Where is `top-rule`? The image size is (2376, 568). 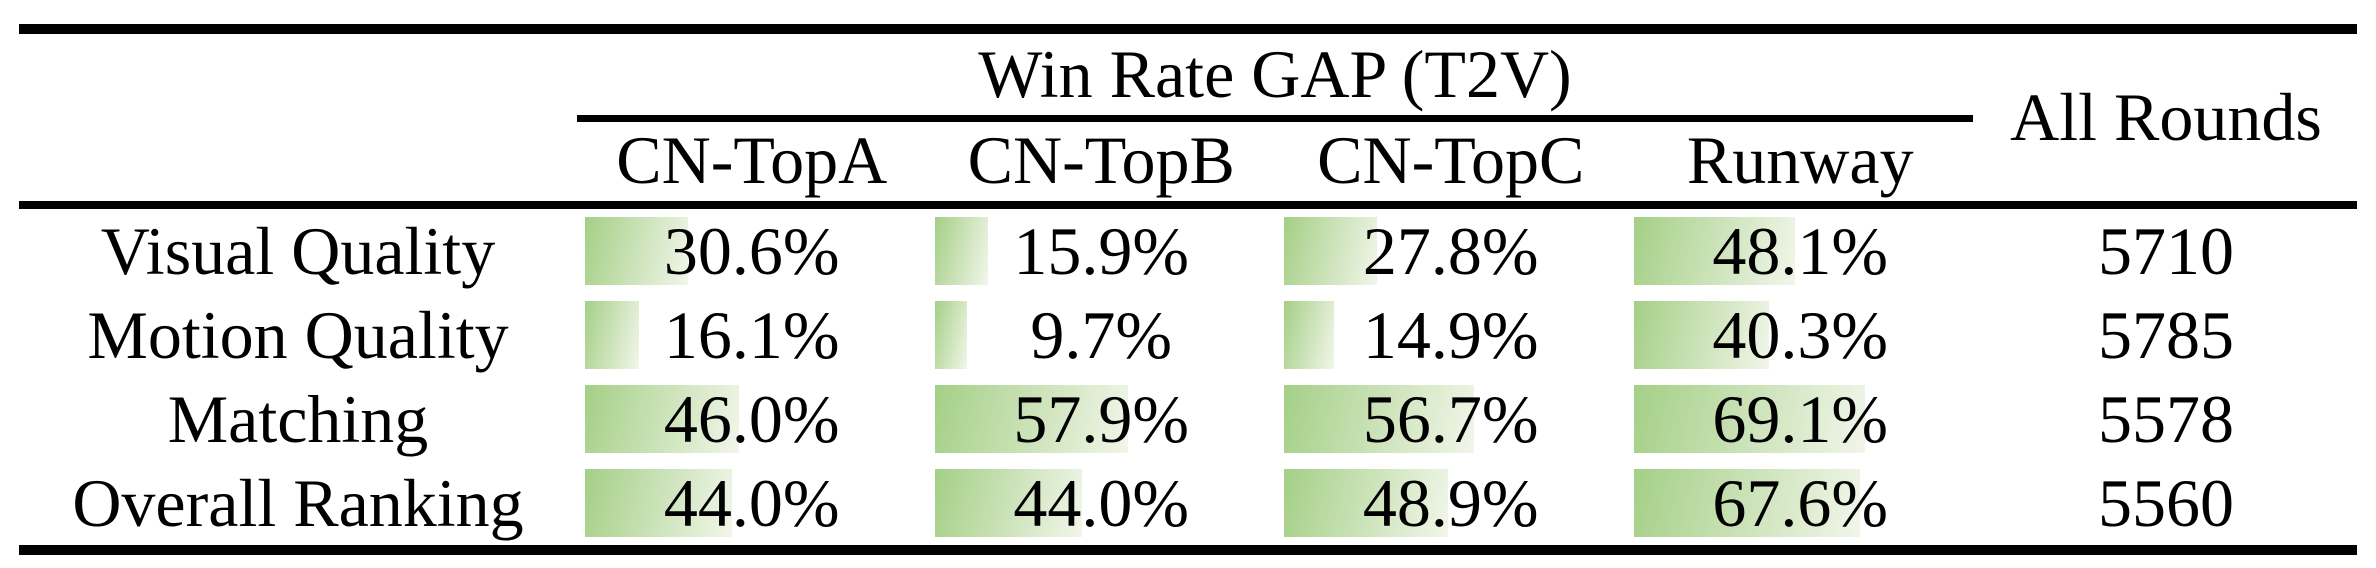 top-rule is located at coordinates (1188, 29).